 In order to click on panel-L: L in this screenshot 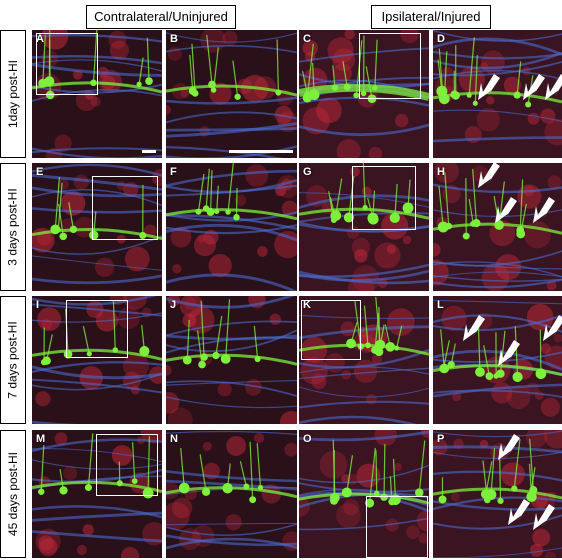, I will do `click(497, 360)`.